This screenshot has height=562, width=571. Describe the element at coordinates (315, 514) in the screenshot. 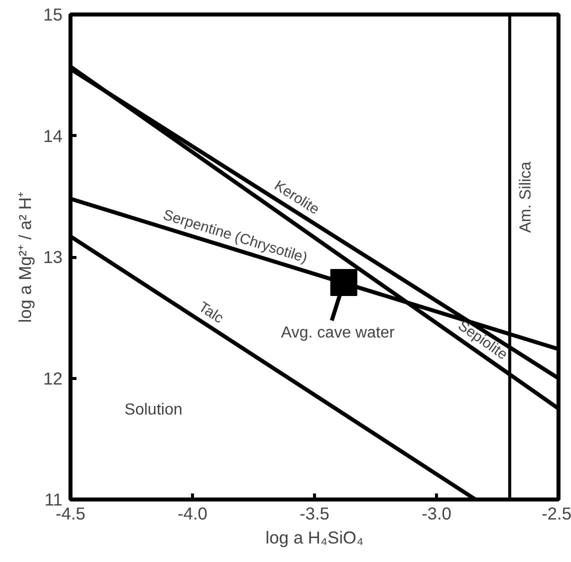

I see `x-tick-label: -3.5` at that location.